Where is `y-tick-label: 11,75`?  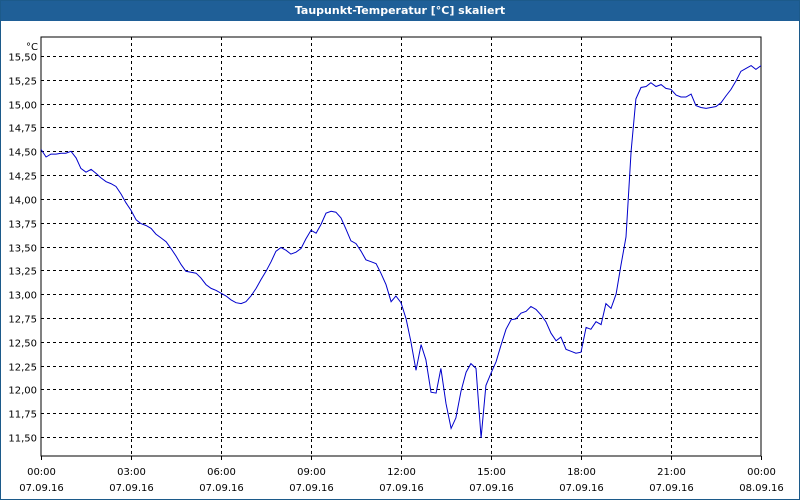 y-tick-label: 11,75 is located at coordinates (22, 415).